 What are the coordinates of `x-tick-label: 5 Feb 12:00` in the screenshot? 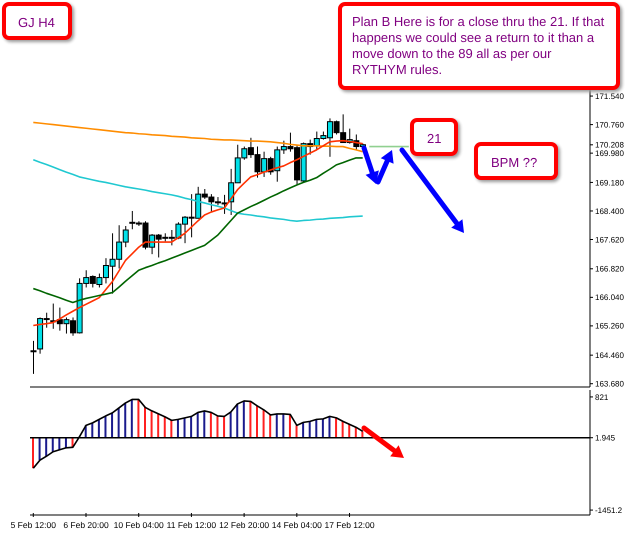 It's located at (33, 525).